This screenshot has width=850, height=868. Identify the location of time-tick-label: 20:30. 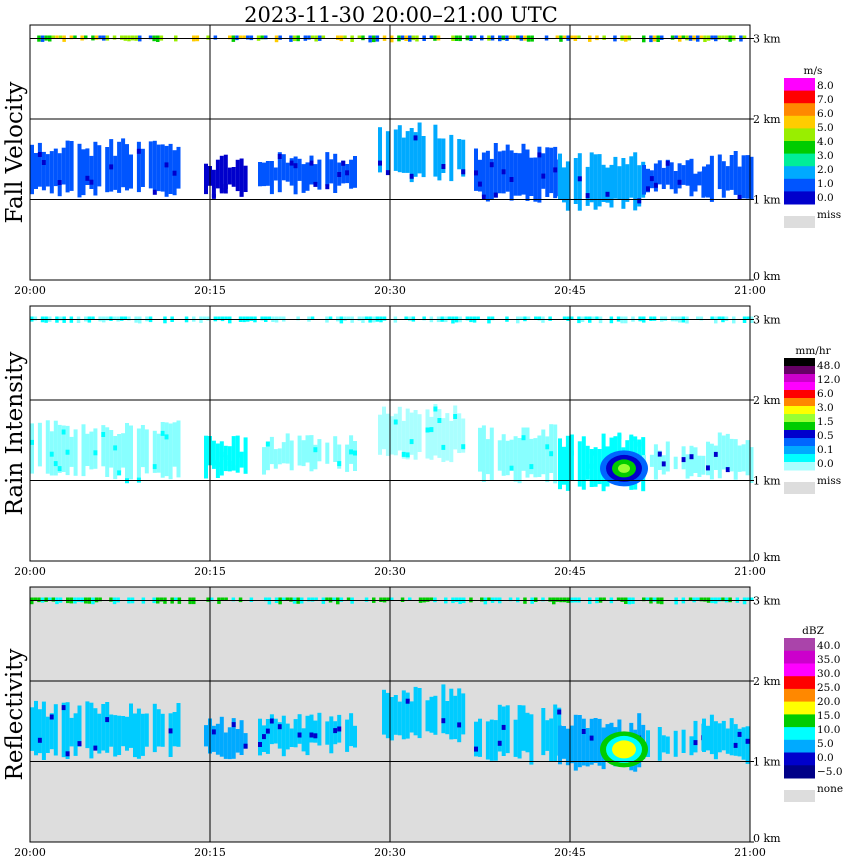
(390, 571).